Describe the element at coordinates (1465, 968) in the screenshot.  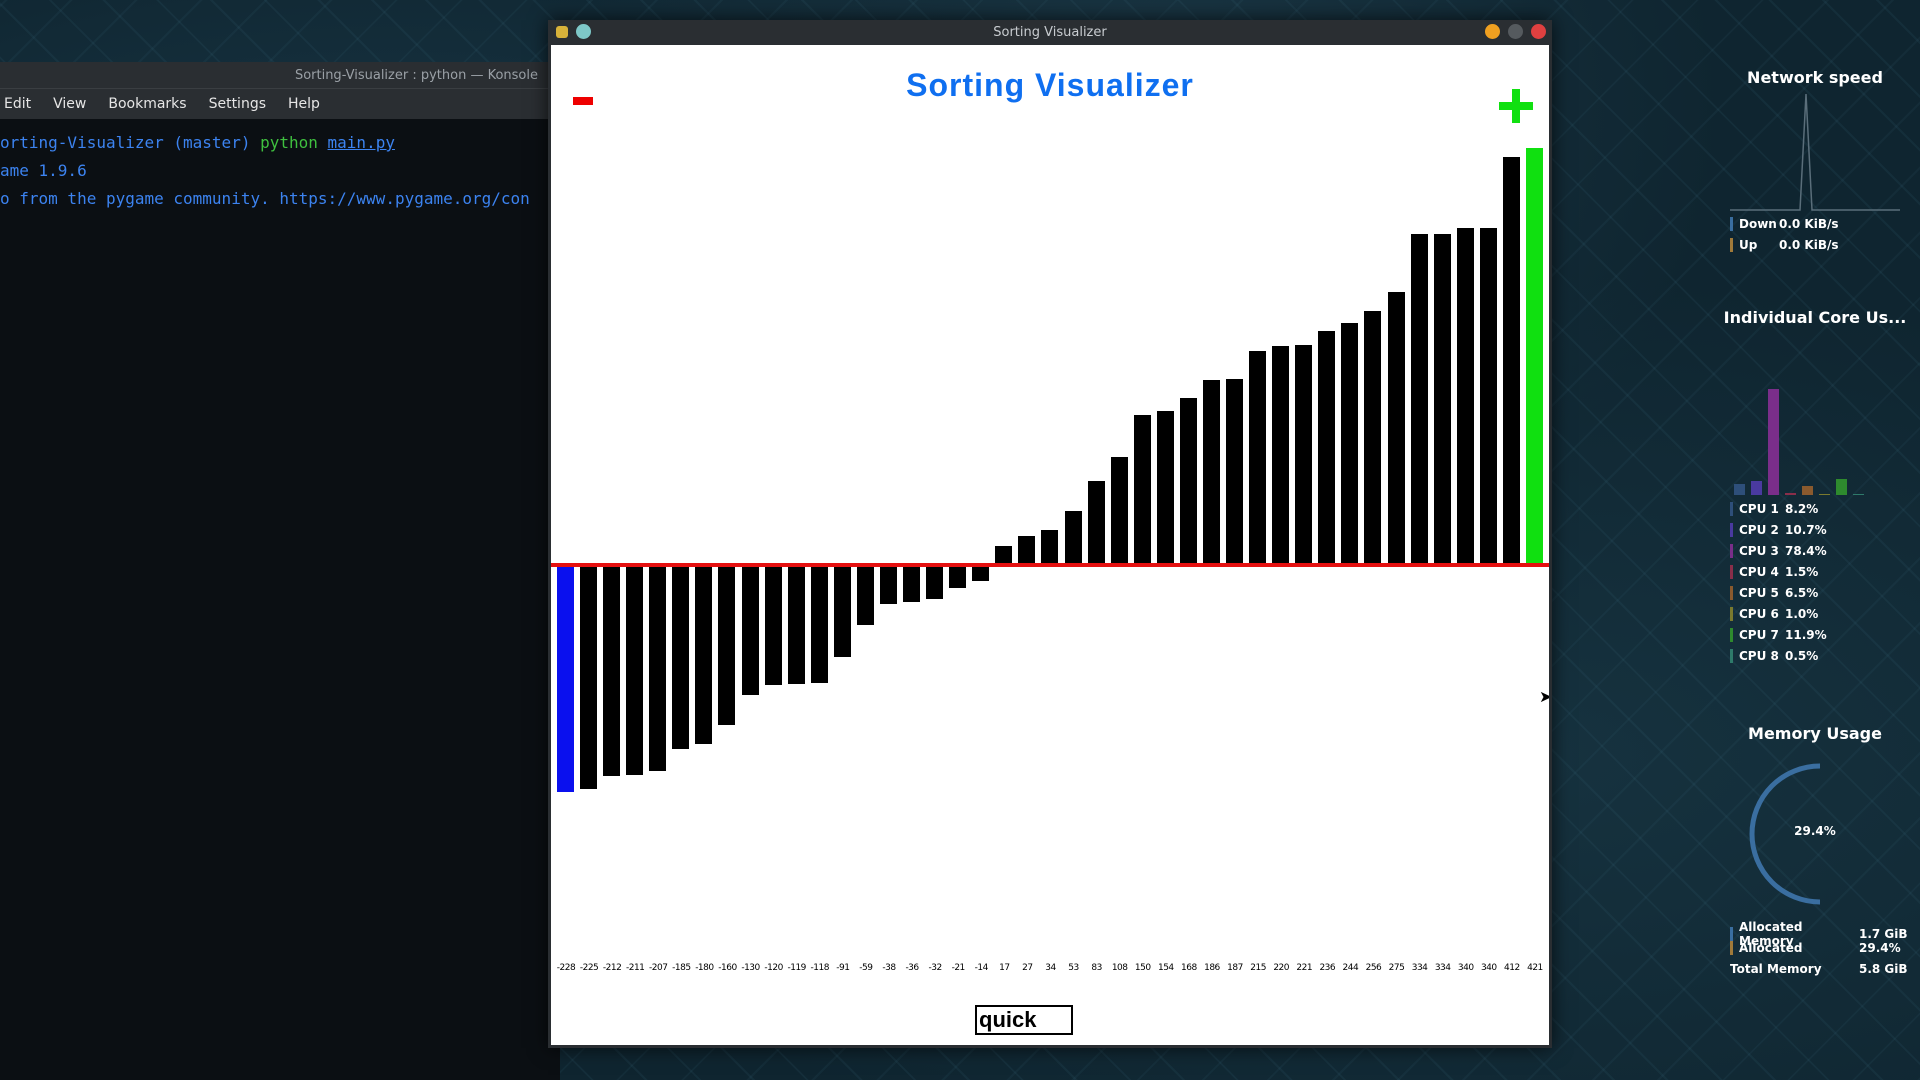
I see `tick-label: 340` at that location.